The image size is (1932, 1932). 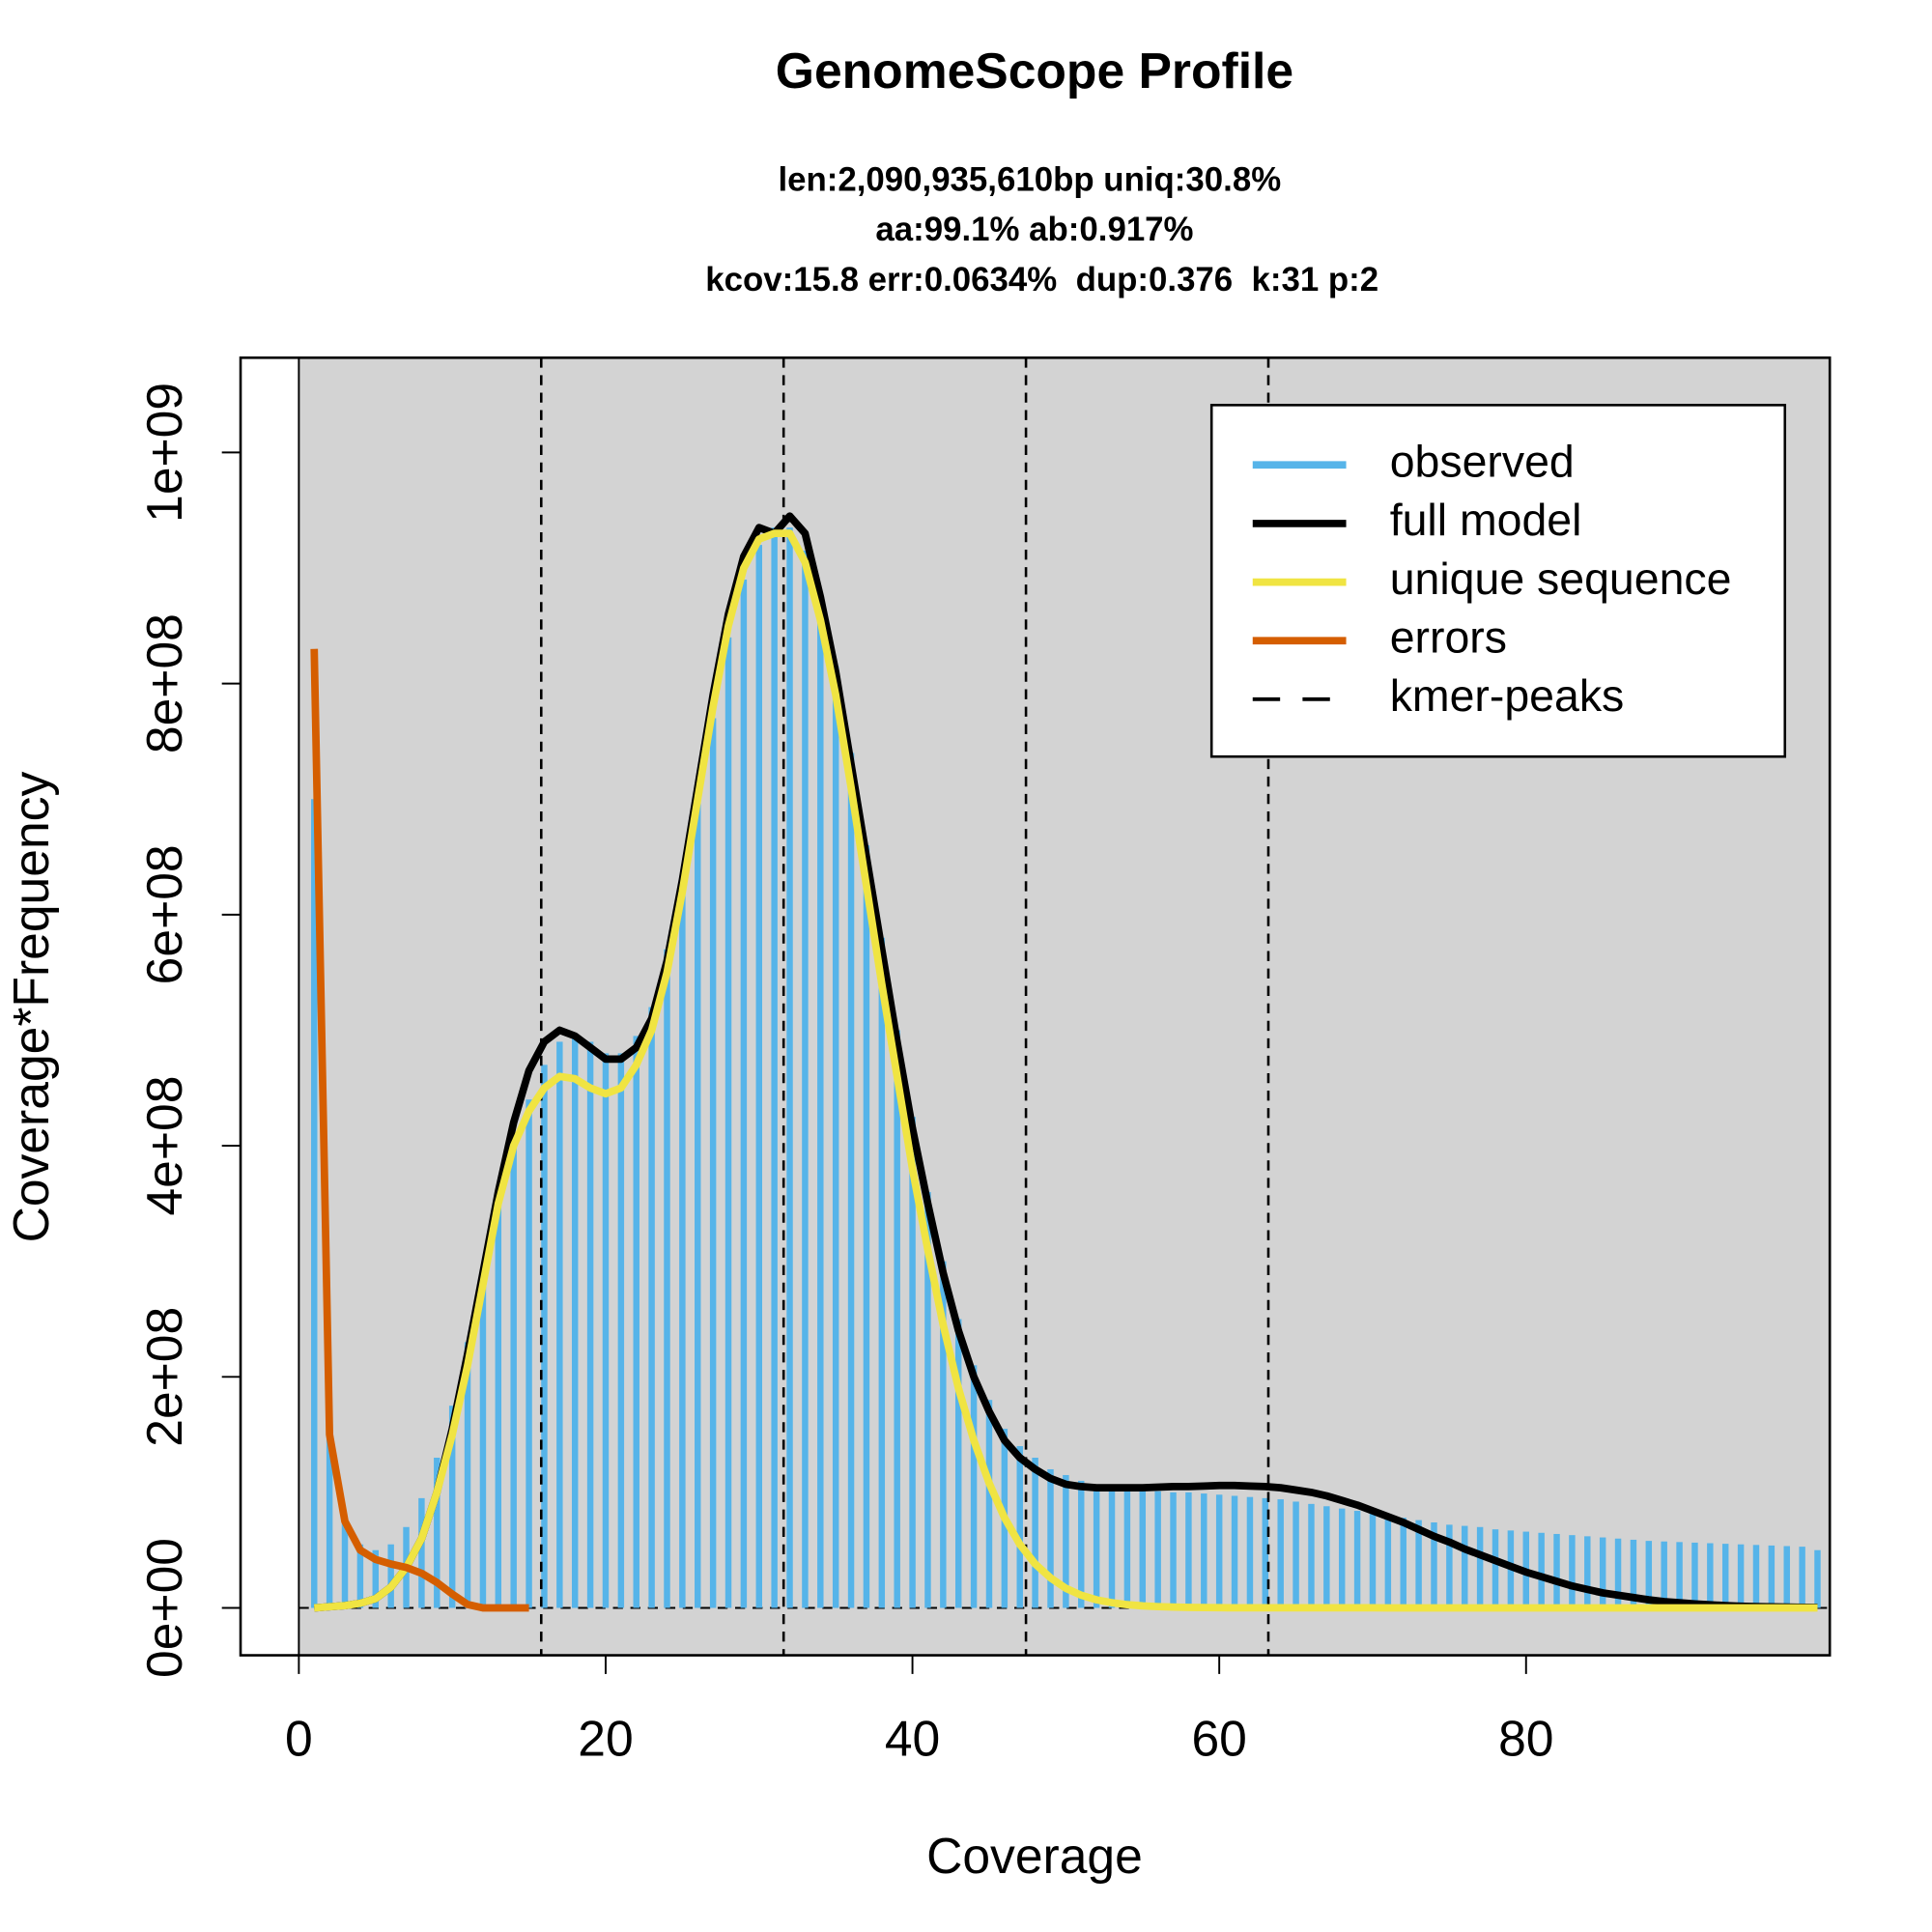 What do you see at coordinates (164, 1608) in the screenshot?
I see `y-tick-label: 0e+00` at bounding box center [164, 1608].